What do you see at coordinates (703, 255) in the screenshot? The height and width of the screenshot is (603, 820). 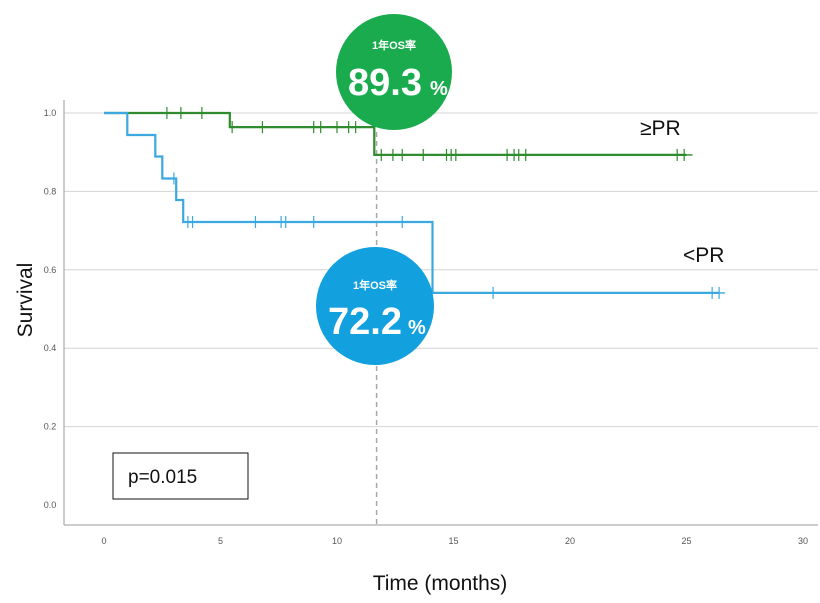 I see `series-label-pr-low: <PR` at bounding box center [703, 255].